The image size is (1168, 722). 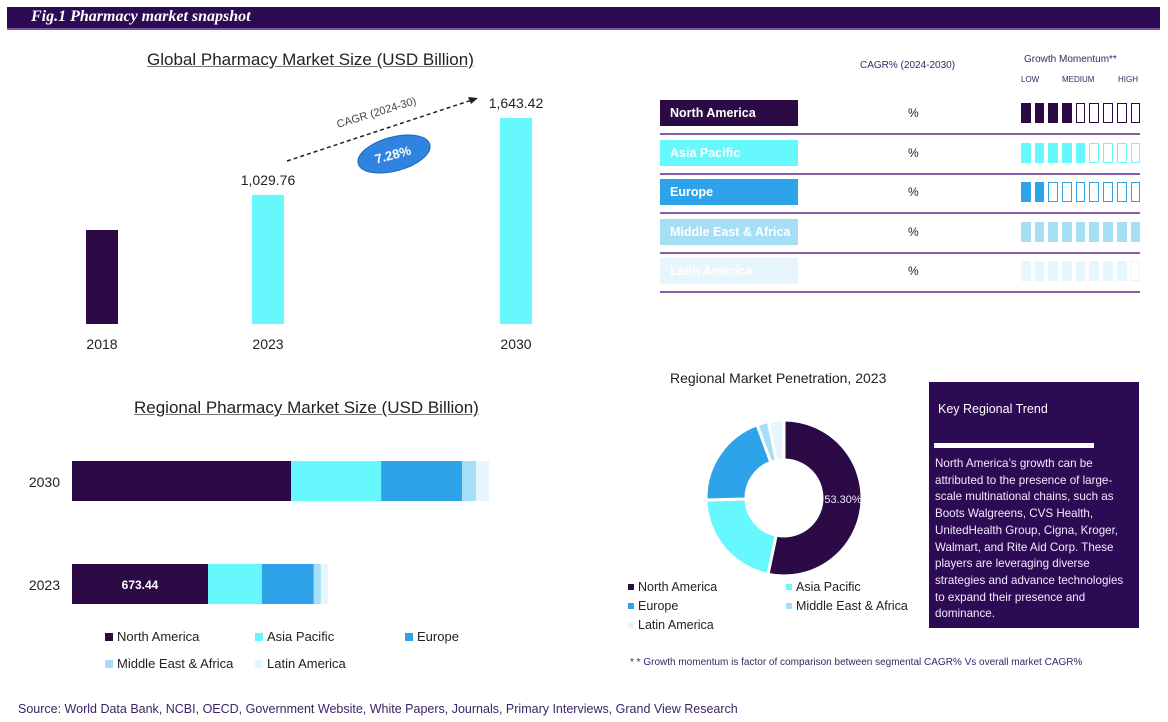 I want to click on x-tick-label-2018: 2018, so click(x=101, y=344).